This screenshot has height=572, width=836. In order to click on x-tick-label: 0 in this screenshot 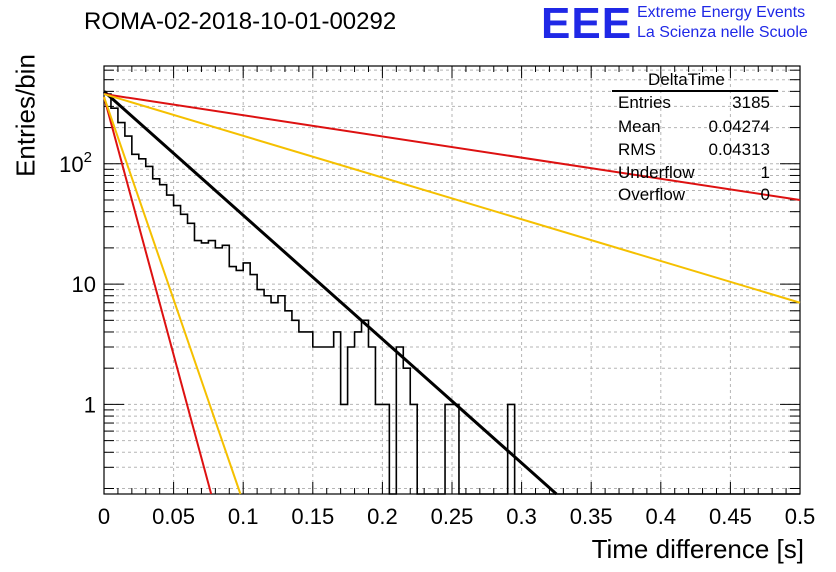, I will do `click(104, 516)`.